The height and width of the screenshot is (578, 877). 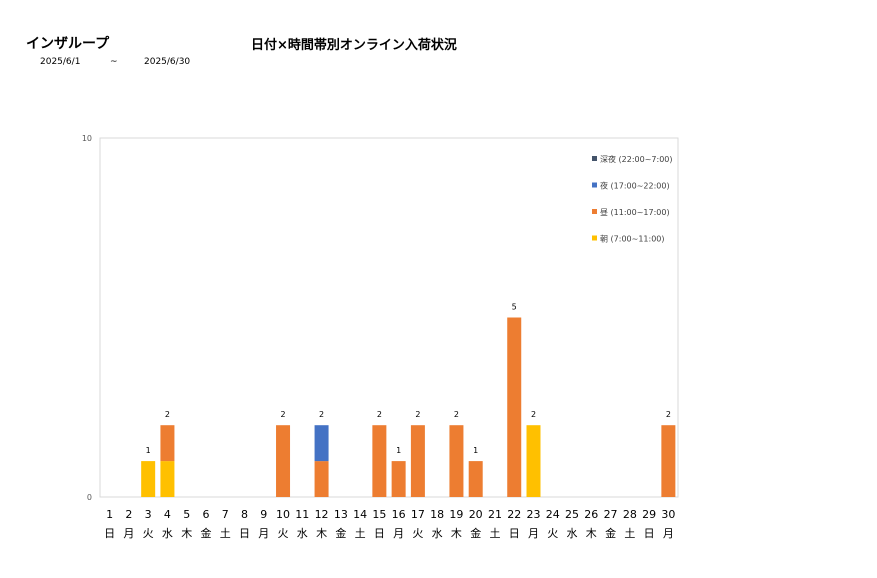 What do you see at coordinates (379, 514) in the screenshot?
I see `x-tick-label: 15` at bounding box center [379, 514].